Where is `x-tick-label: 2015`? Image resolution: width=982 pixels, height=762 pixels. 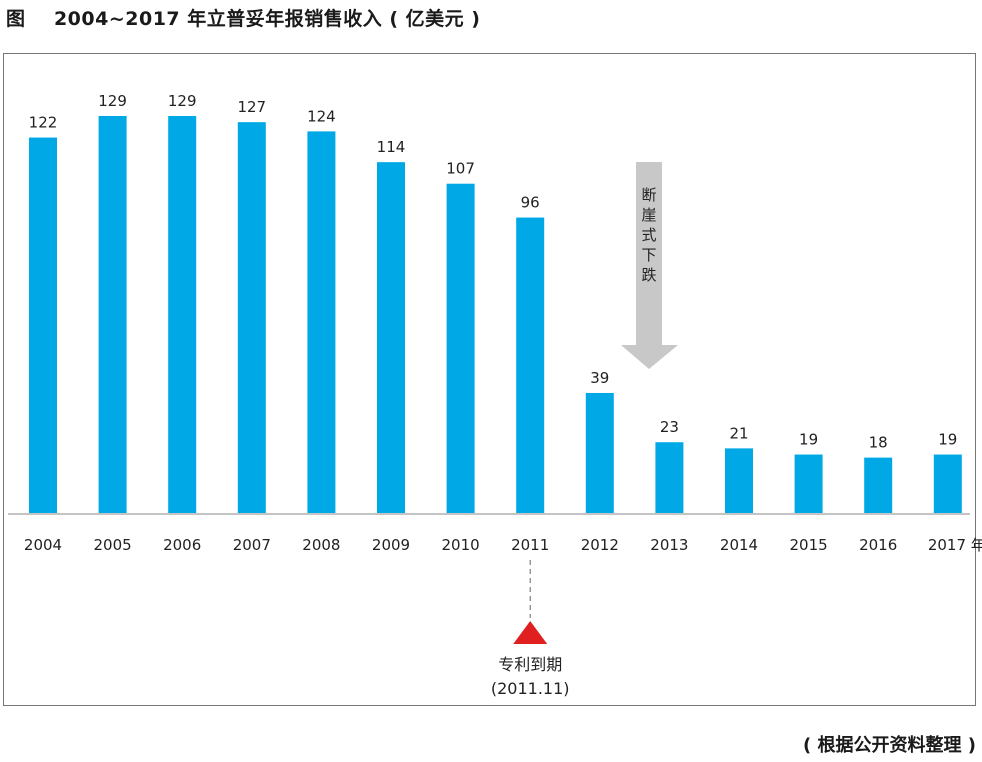
x-tick-label: 2015 is located at coordinates (809, 545).